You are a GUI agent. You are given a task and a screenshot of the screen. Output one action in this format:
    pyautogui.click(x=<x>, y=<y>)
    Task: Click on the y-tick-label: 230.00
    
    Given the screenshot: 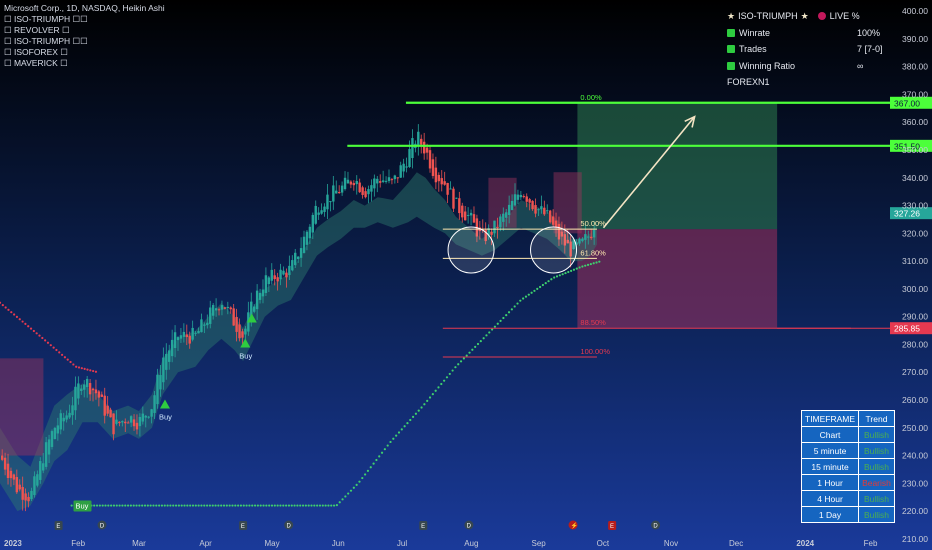 What is the action you would take?
    pyautogui.click(x=915, y=483)
    